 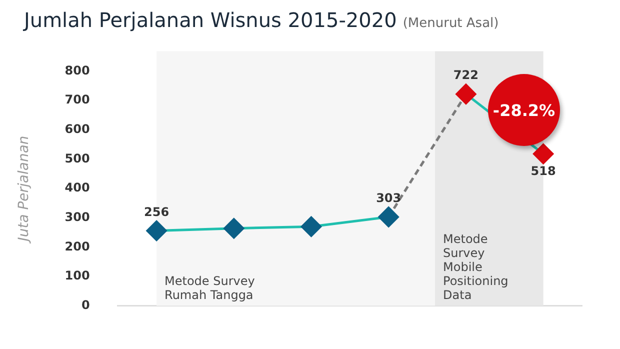 I want to click on data-label: 518, so click(x=543, y=171).